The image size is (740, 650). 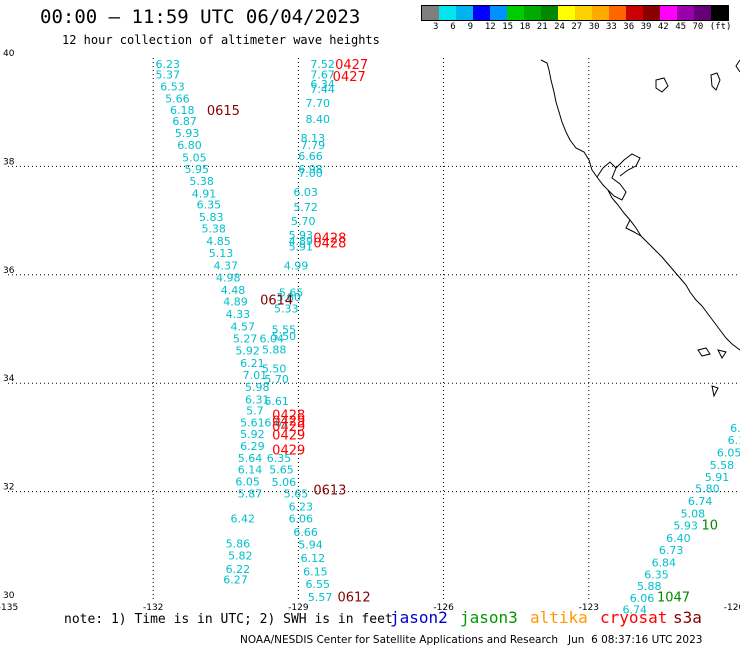 I want to click on legend-label: 36, so click(x=629, y=27).